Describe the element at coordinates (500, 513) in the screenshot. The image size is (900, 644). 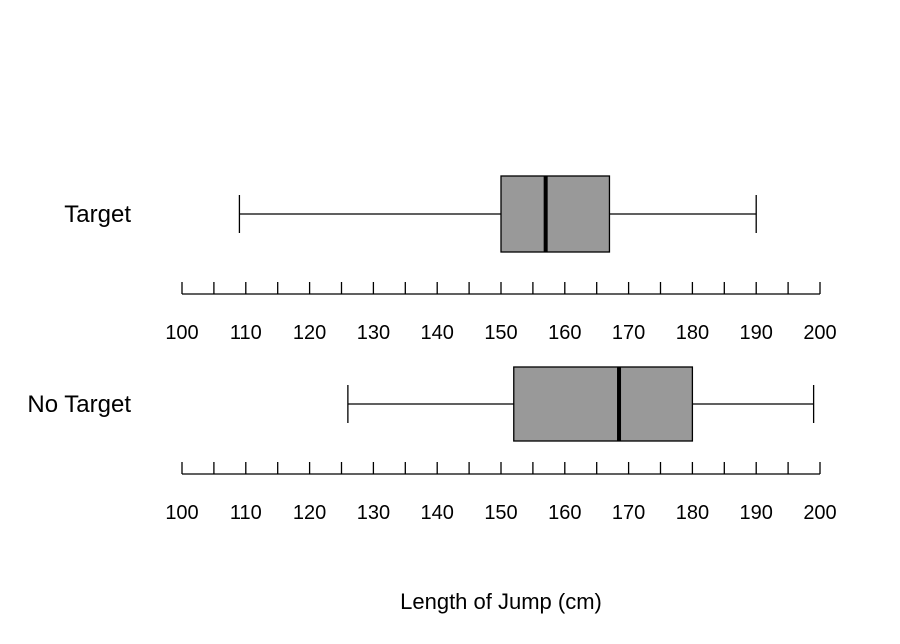
I see `axis-no-target-tick-label-150: 150` at that location.